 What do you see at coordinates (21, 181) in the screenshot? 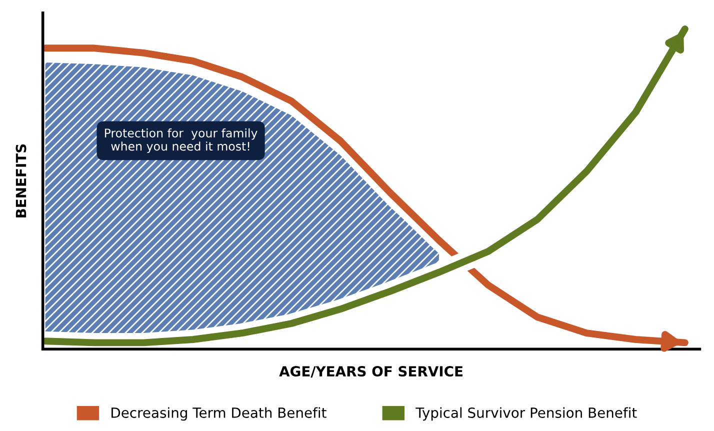
I see `y-axis-title: BENEFITS` at bounding box center [21, 181].